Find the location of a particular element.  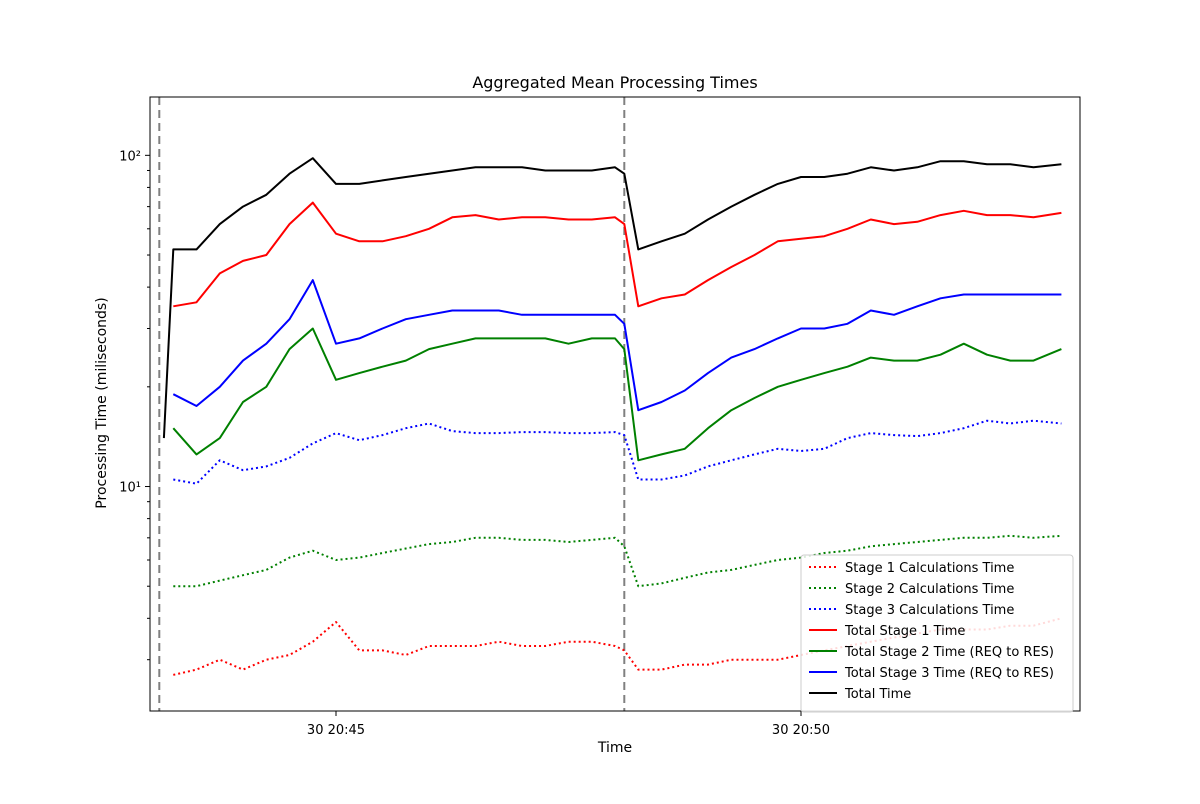

legend-label: Stage 2 Calculations Time is located at coordinates (929, 589).